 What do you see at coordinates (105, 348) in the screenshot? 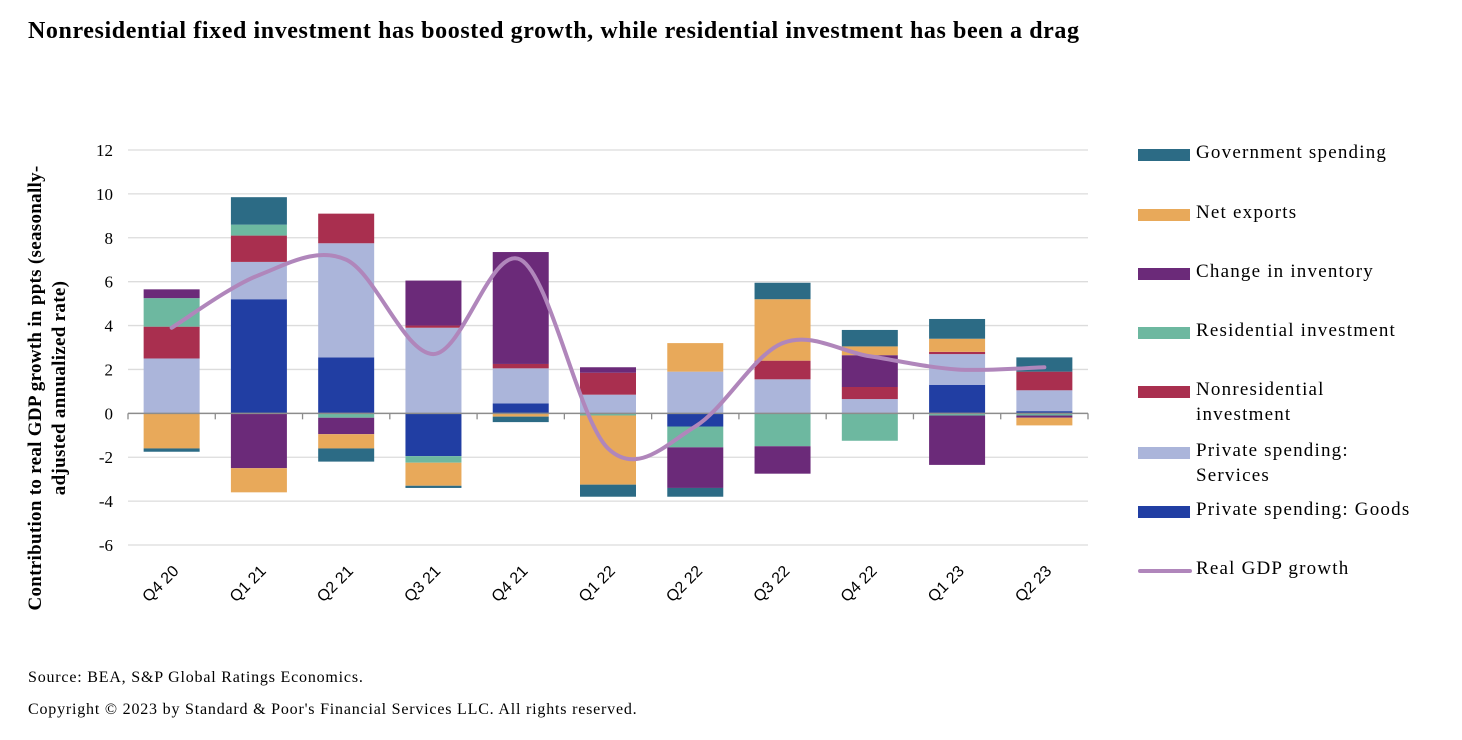
I see `y-axis-ticks: 12 10 8 6 4 2 0 -2 -4 -6` at bounding box center [105, 348].